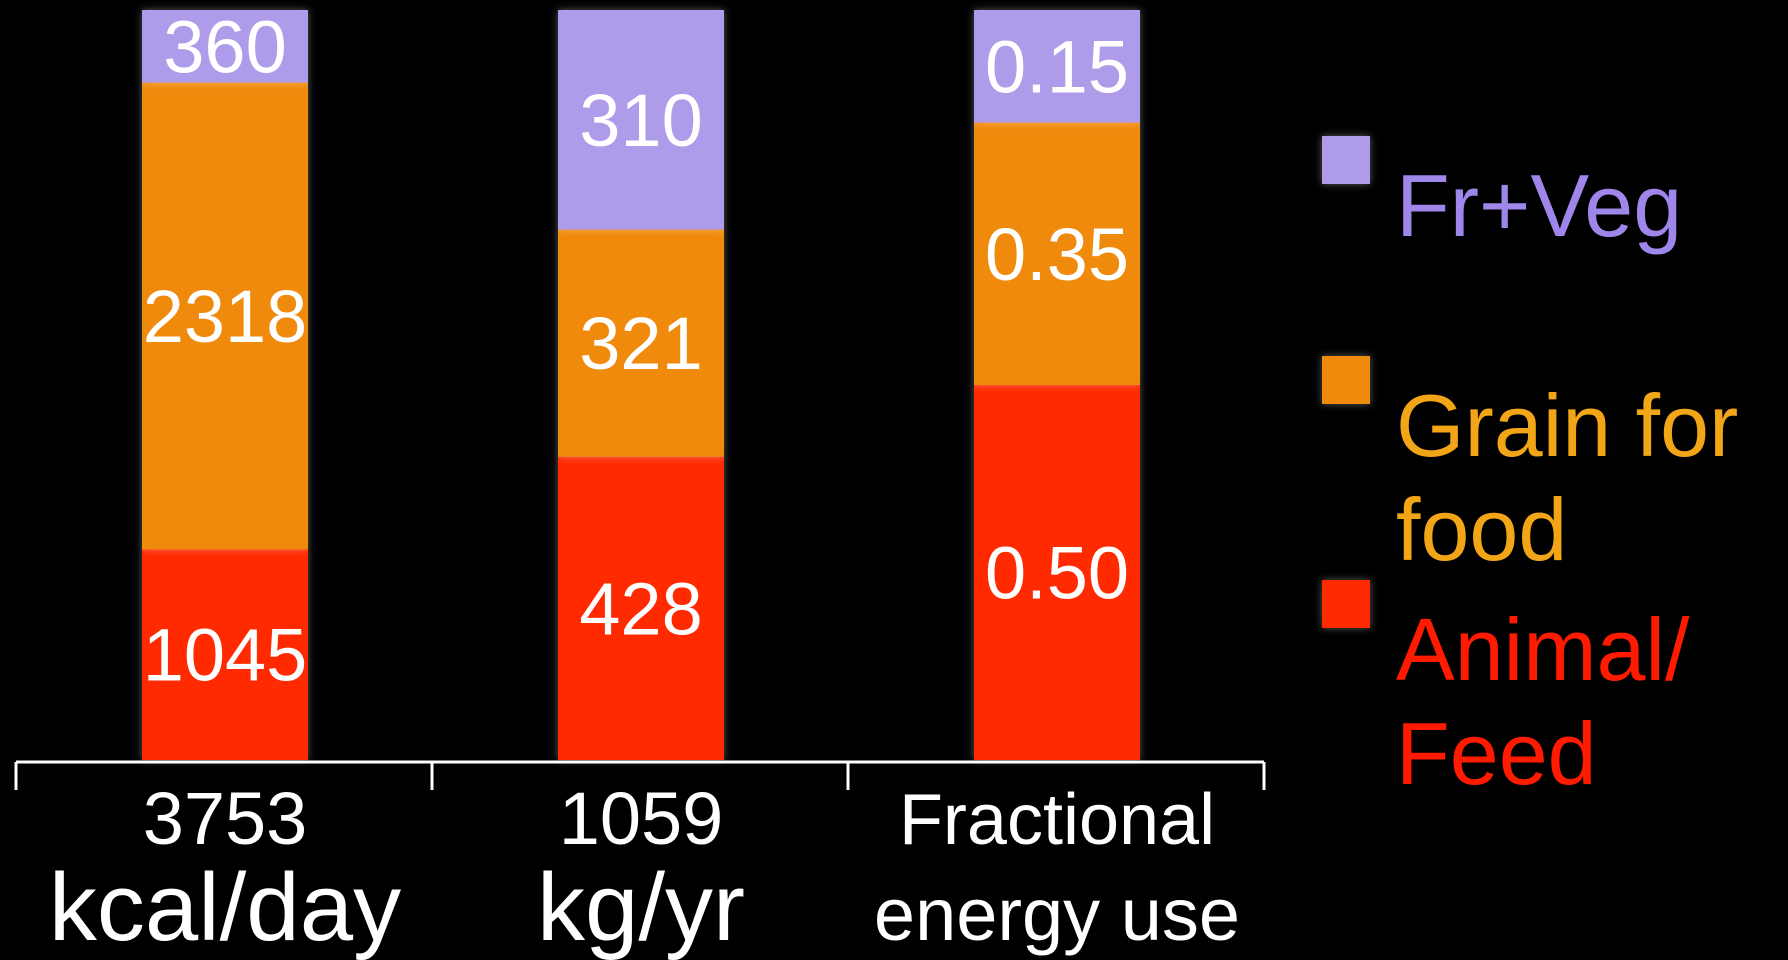  I want to click on data-label: 428, so click(640, 608).